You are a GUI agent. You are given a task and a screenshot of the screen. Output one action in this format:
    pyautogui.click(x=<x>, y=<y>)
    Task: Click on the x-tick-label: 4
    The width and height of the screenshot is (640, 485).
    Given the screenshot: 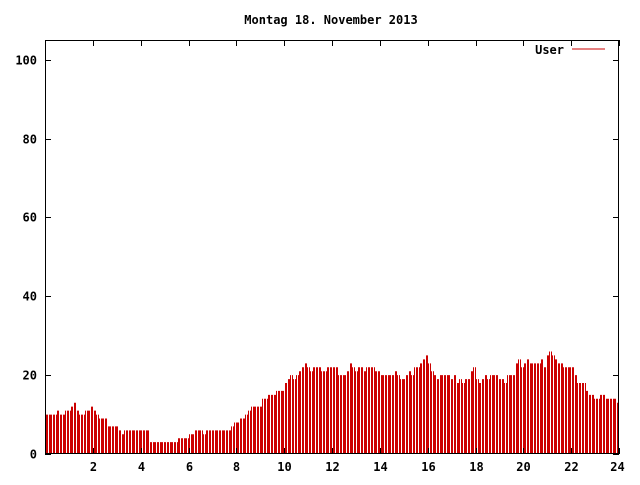 What is the action you would take?
    pyautogui.click(x=141, y=467)
    